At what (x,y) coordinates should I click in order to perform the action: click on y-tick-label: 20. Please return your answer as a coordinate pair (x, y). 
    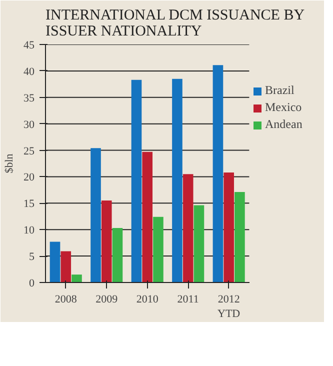
    Looking at the image, I should click on (29, 178).